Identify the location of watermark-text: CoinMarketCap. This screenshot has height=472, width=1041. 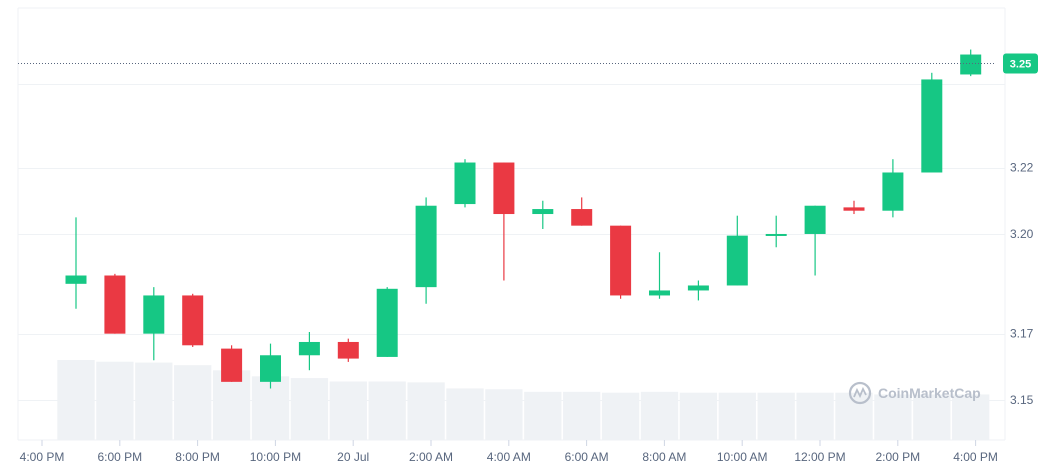
(929, 393).